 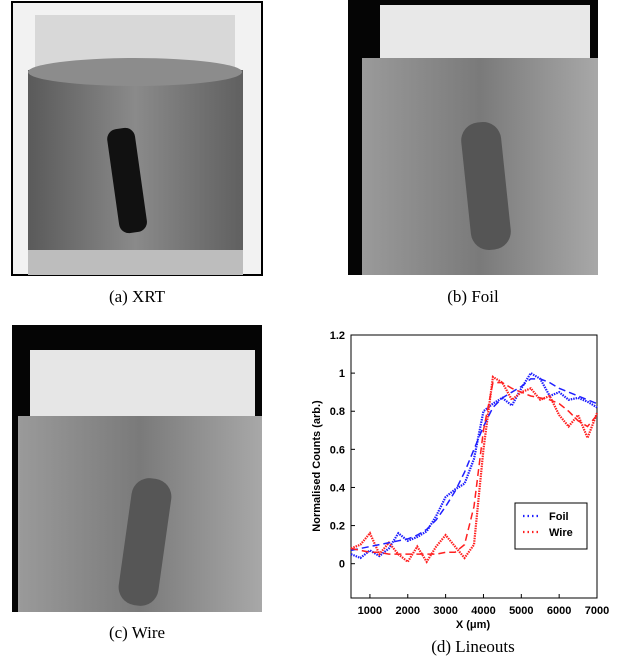 I want to click on y-tick-label: 1, so click(x=342, y=374).